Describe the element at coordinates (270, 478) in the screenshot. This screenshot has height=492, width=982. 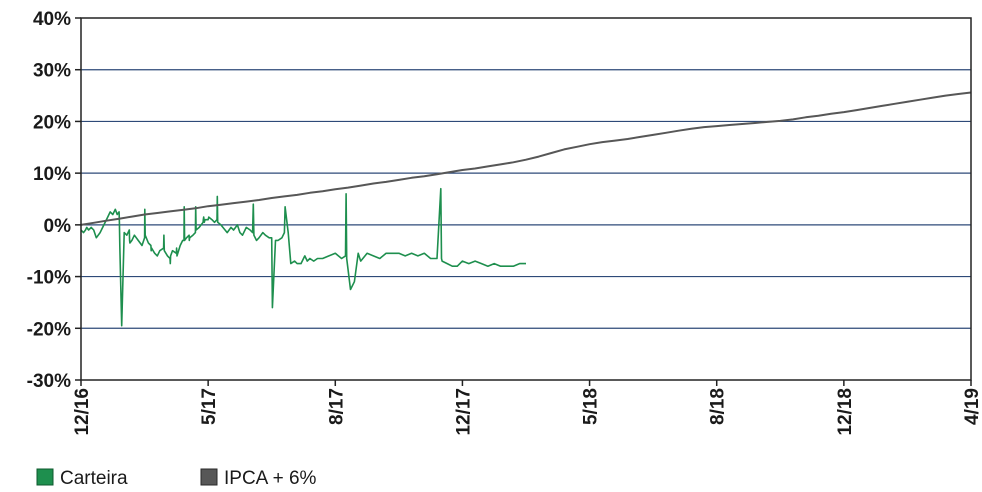
I see `legend-label-ipca: IPCA + 6%` at that location.